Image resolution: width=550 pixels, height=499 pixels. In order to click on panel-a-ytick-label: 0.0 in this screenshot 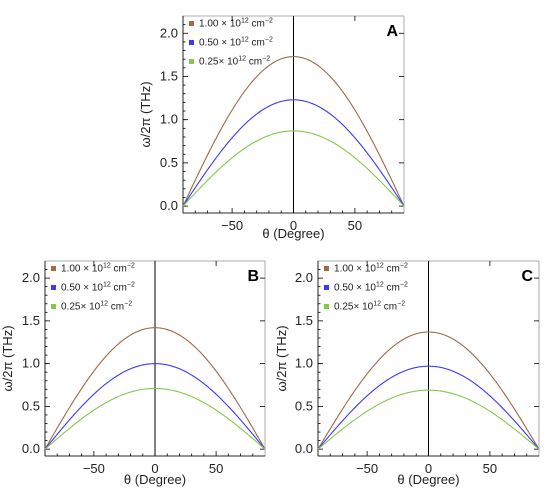, I will do `click(169, 205)`.